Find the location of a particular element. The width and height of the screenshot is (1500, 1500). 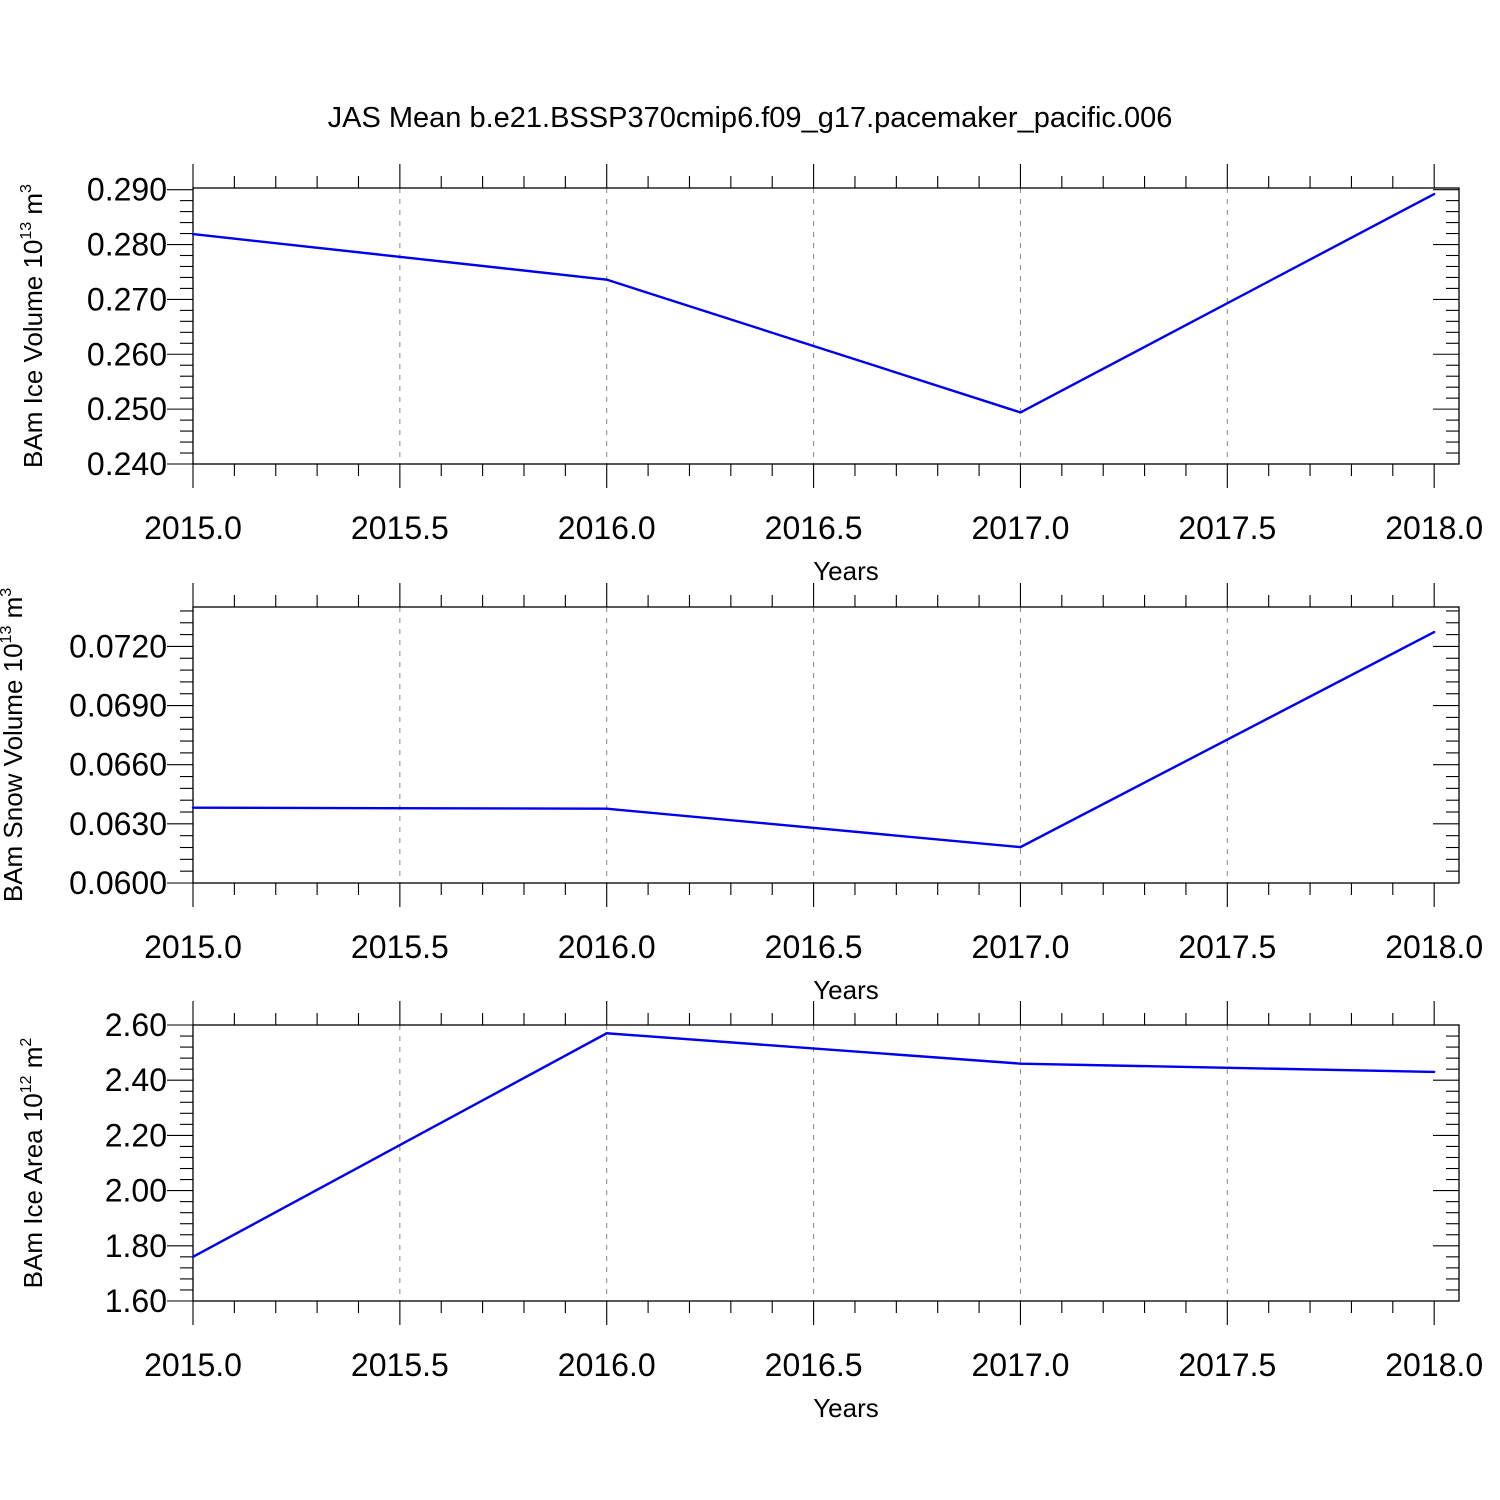

y-axis-label-ylabel-exp: 12 is located at coordinates (26, 1084).